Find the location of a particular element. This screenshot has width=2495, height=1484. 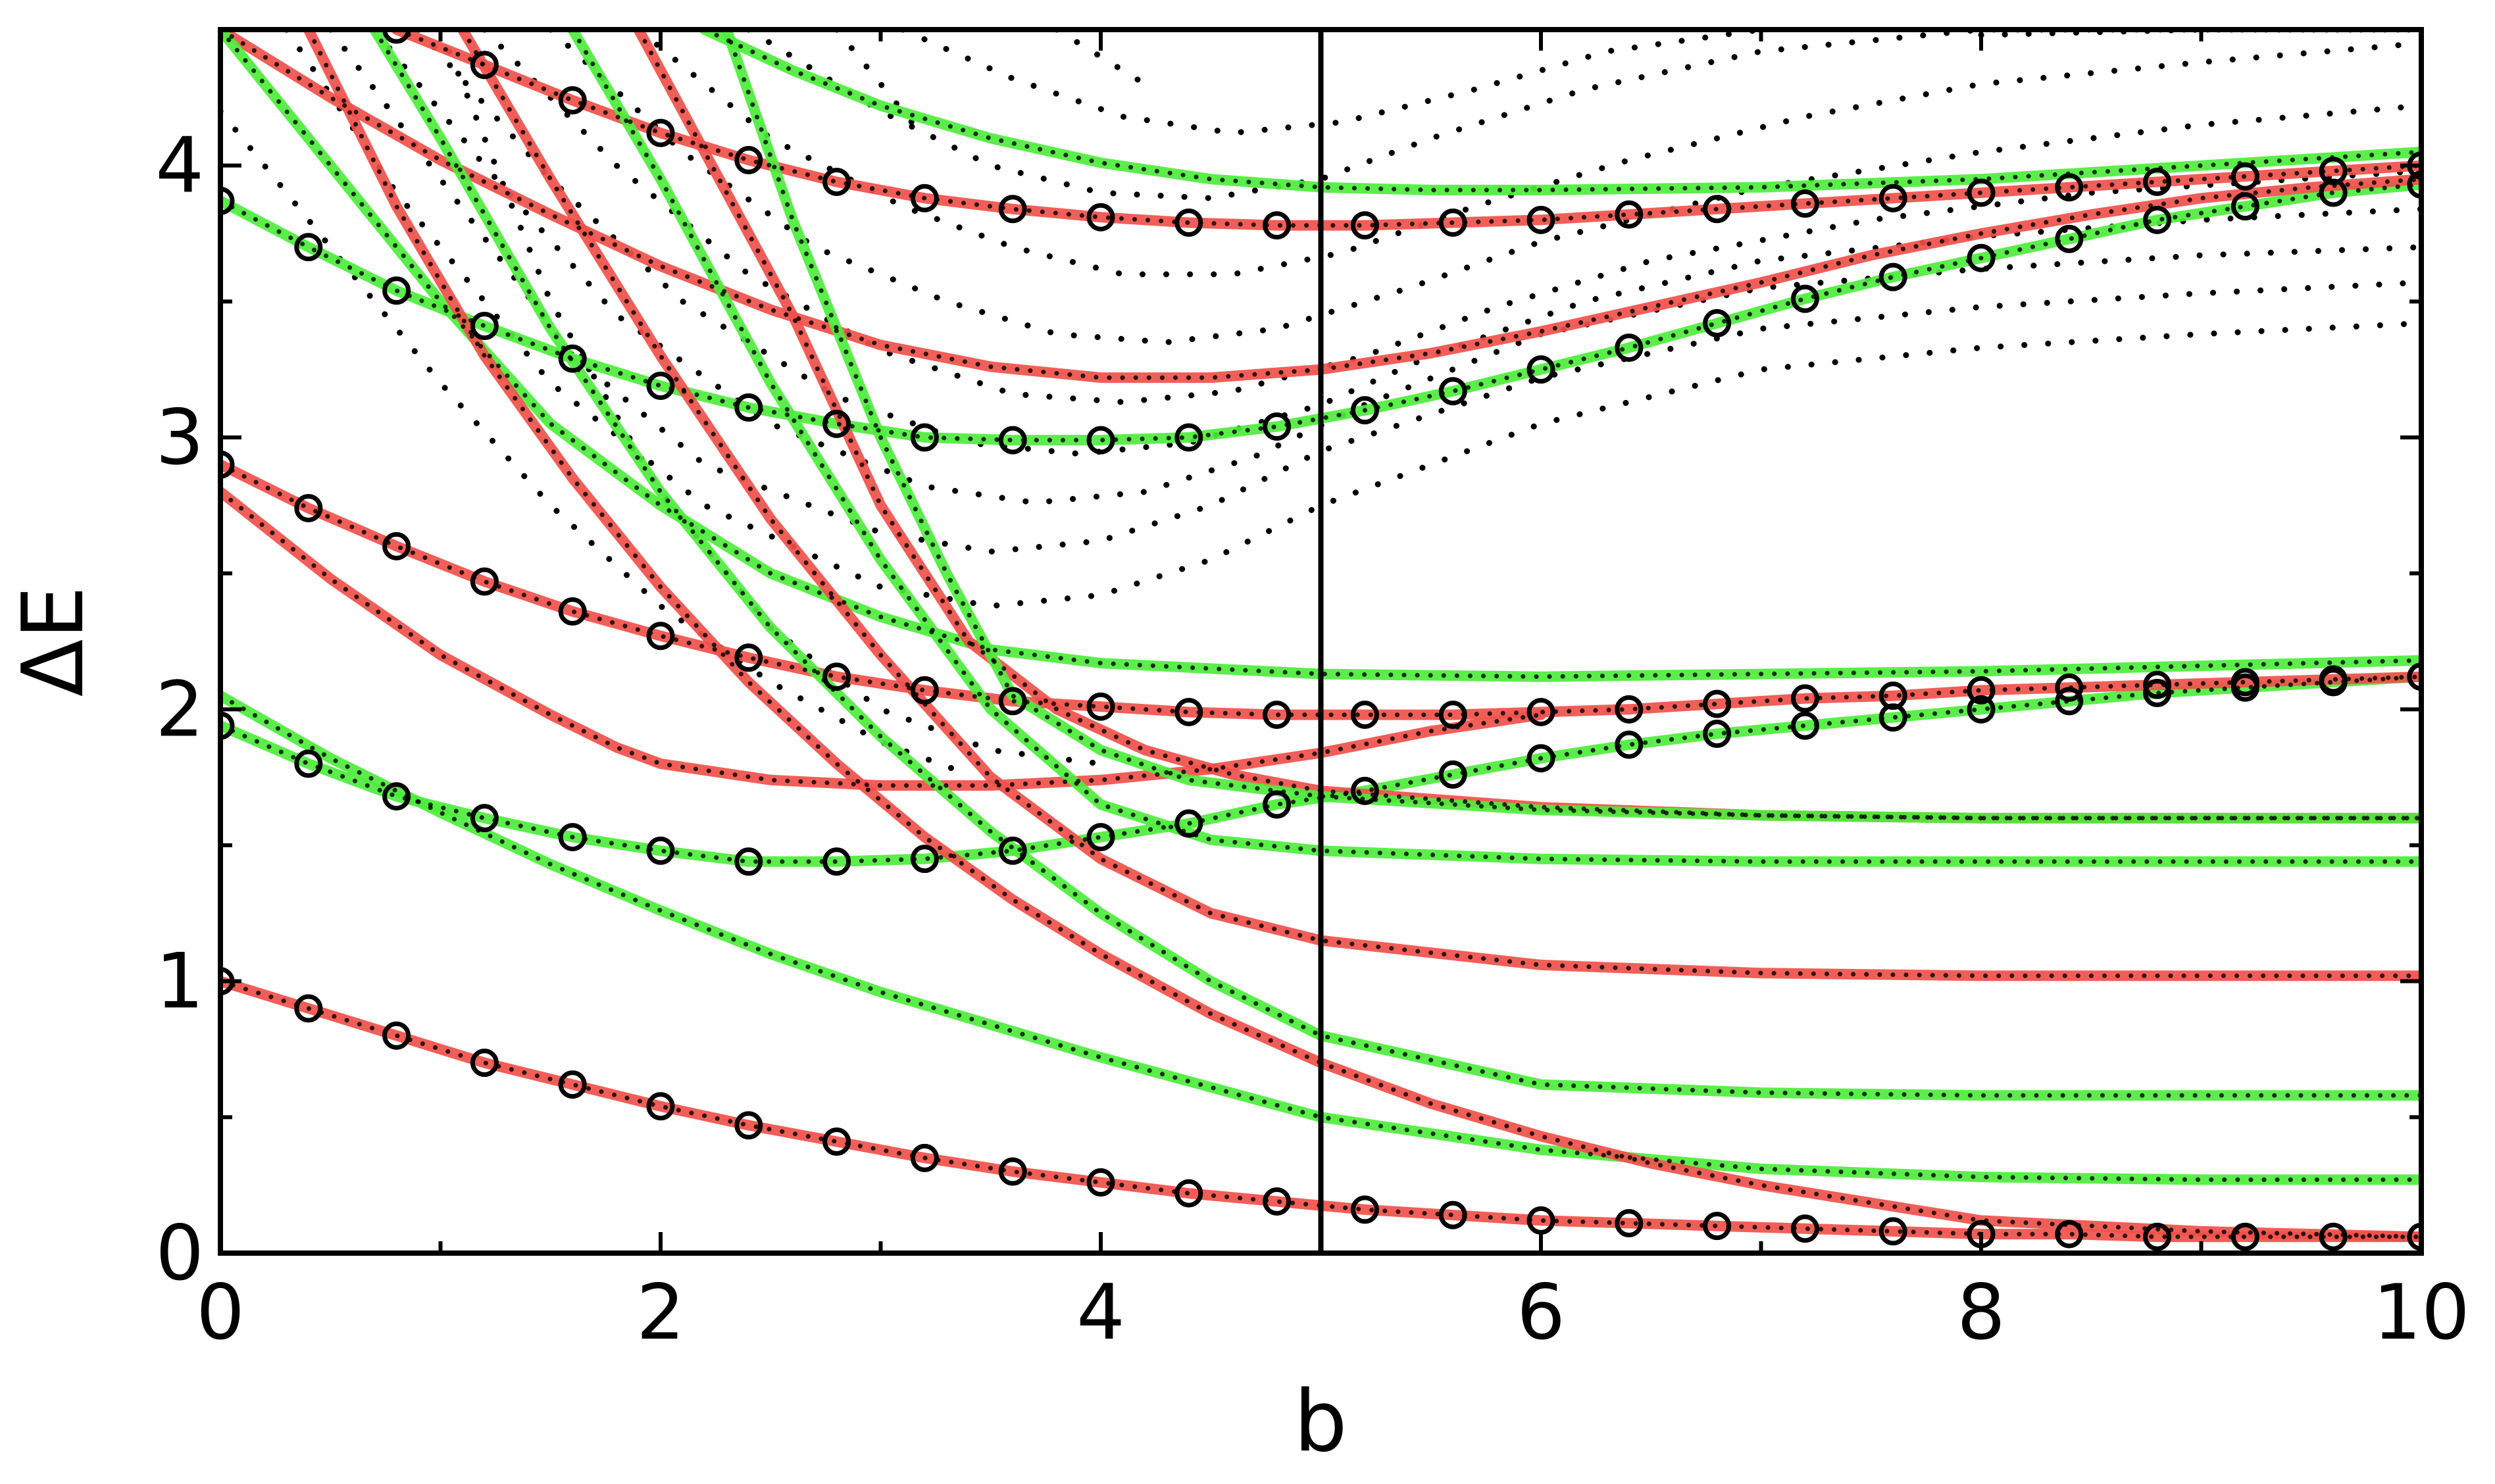

x-tick-label: 2 is located at coordinates (660, 1312).